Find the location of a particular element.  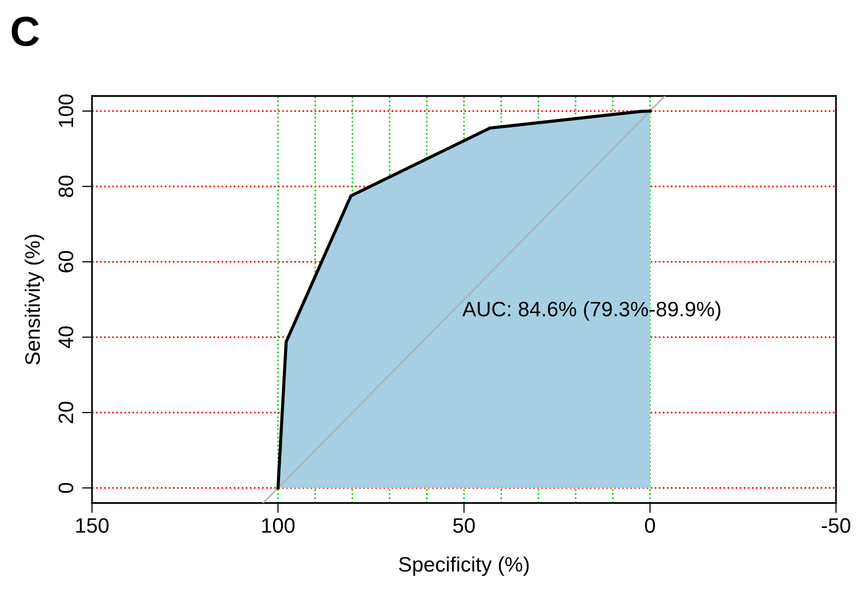

y-tick-label: 40 is located at coordinates (66, 337).